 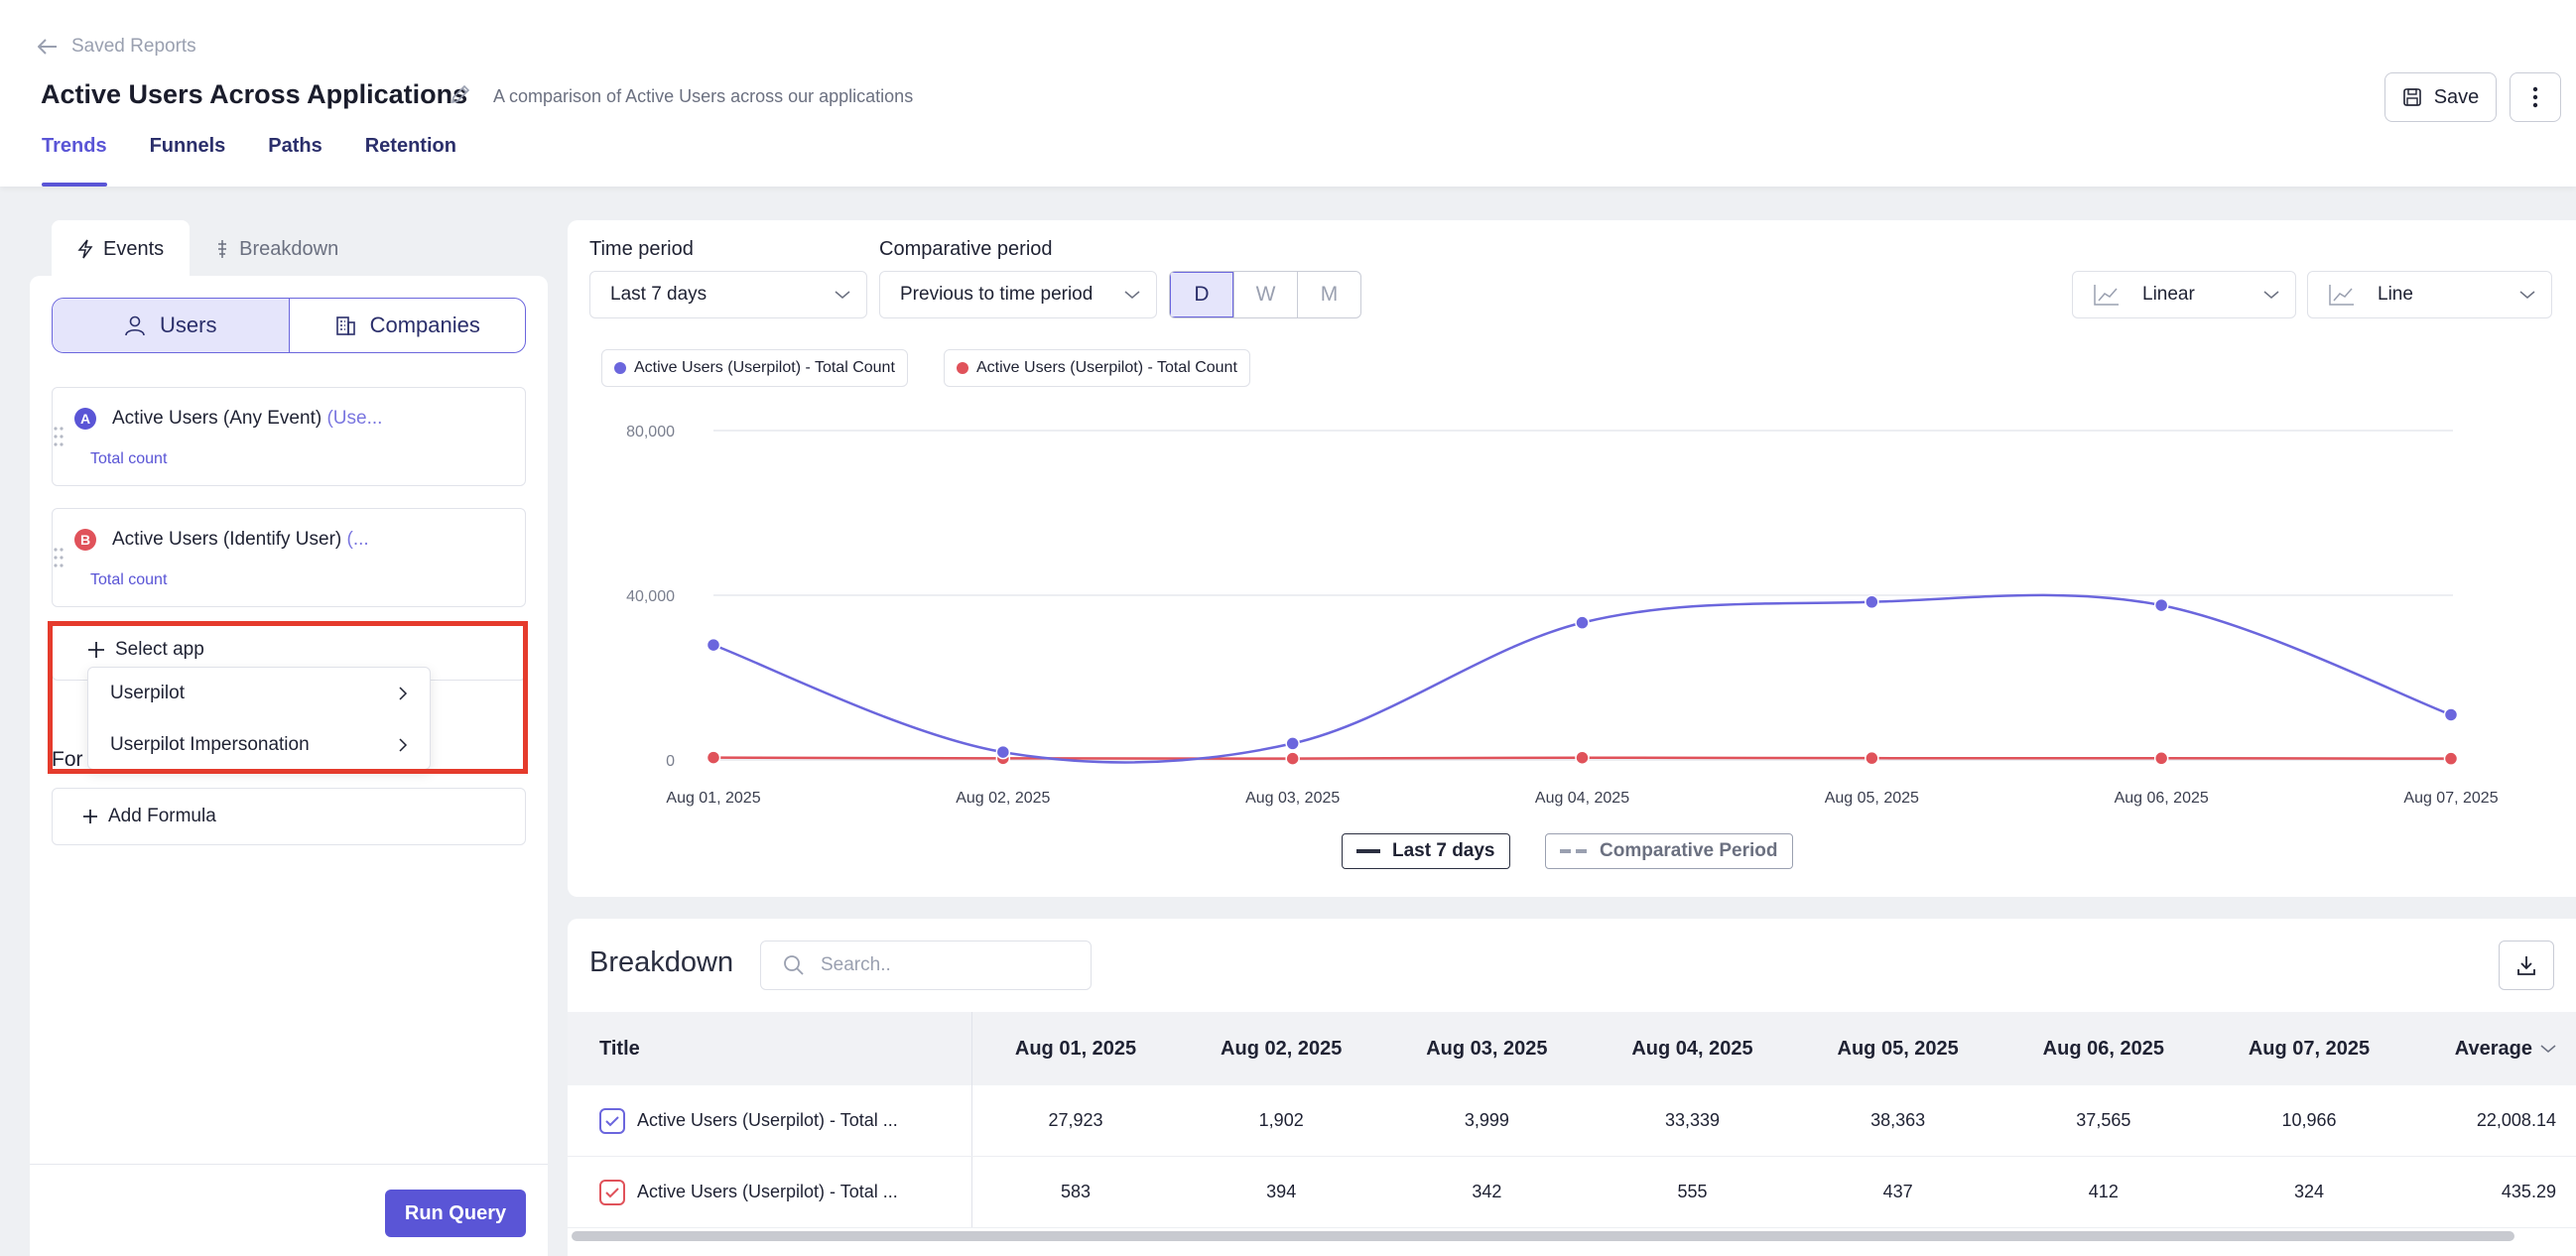 I want to click on tab-retention: Retention, so click(x=410, y=146).